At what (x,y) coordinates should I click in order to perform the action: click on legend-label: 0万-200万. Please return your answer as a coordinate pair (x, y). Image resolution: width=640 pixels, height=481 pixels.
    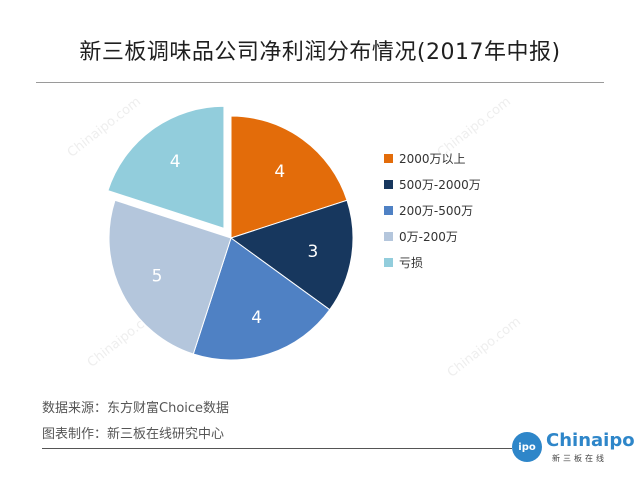
    Looking at the image, I should click on (428, 237).